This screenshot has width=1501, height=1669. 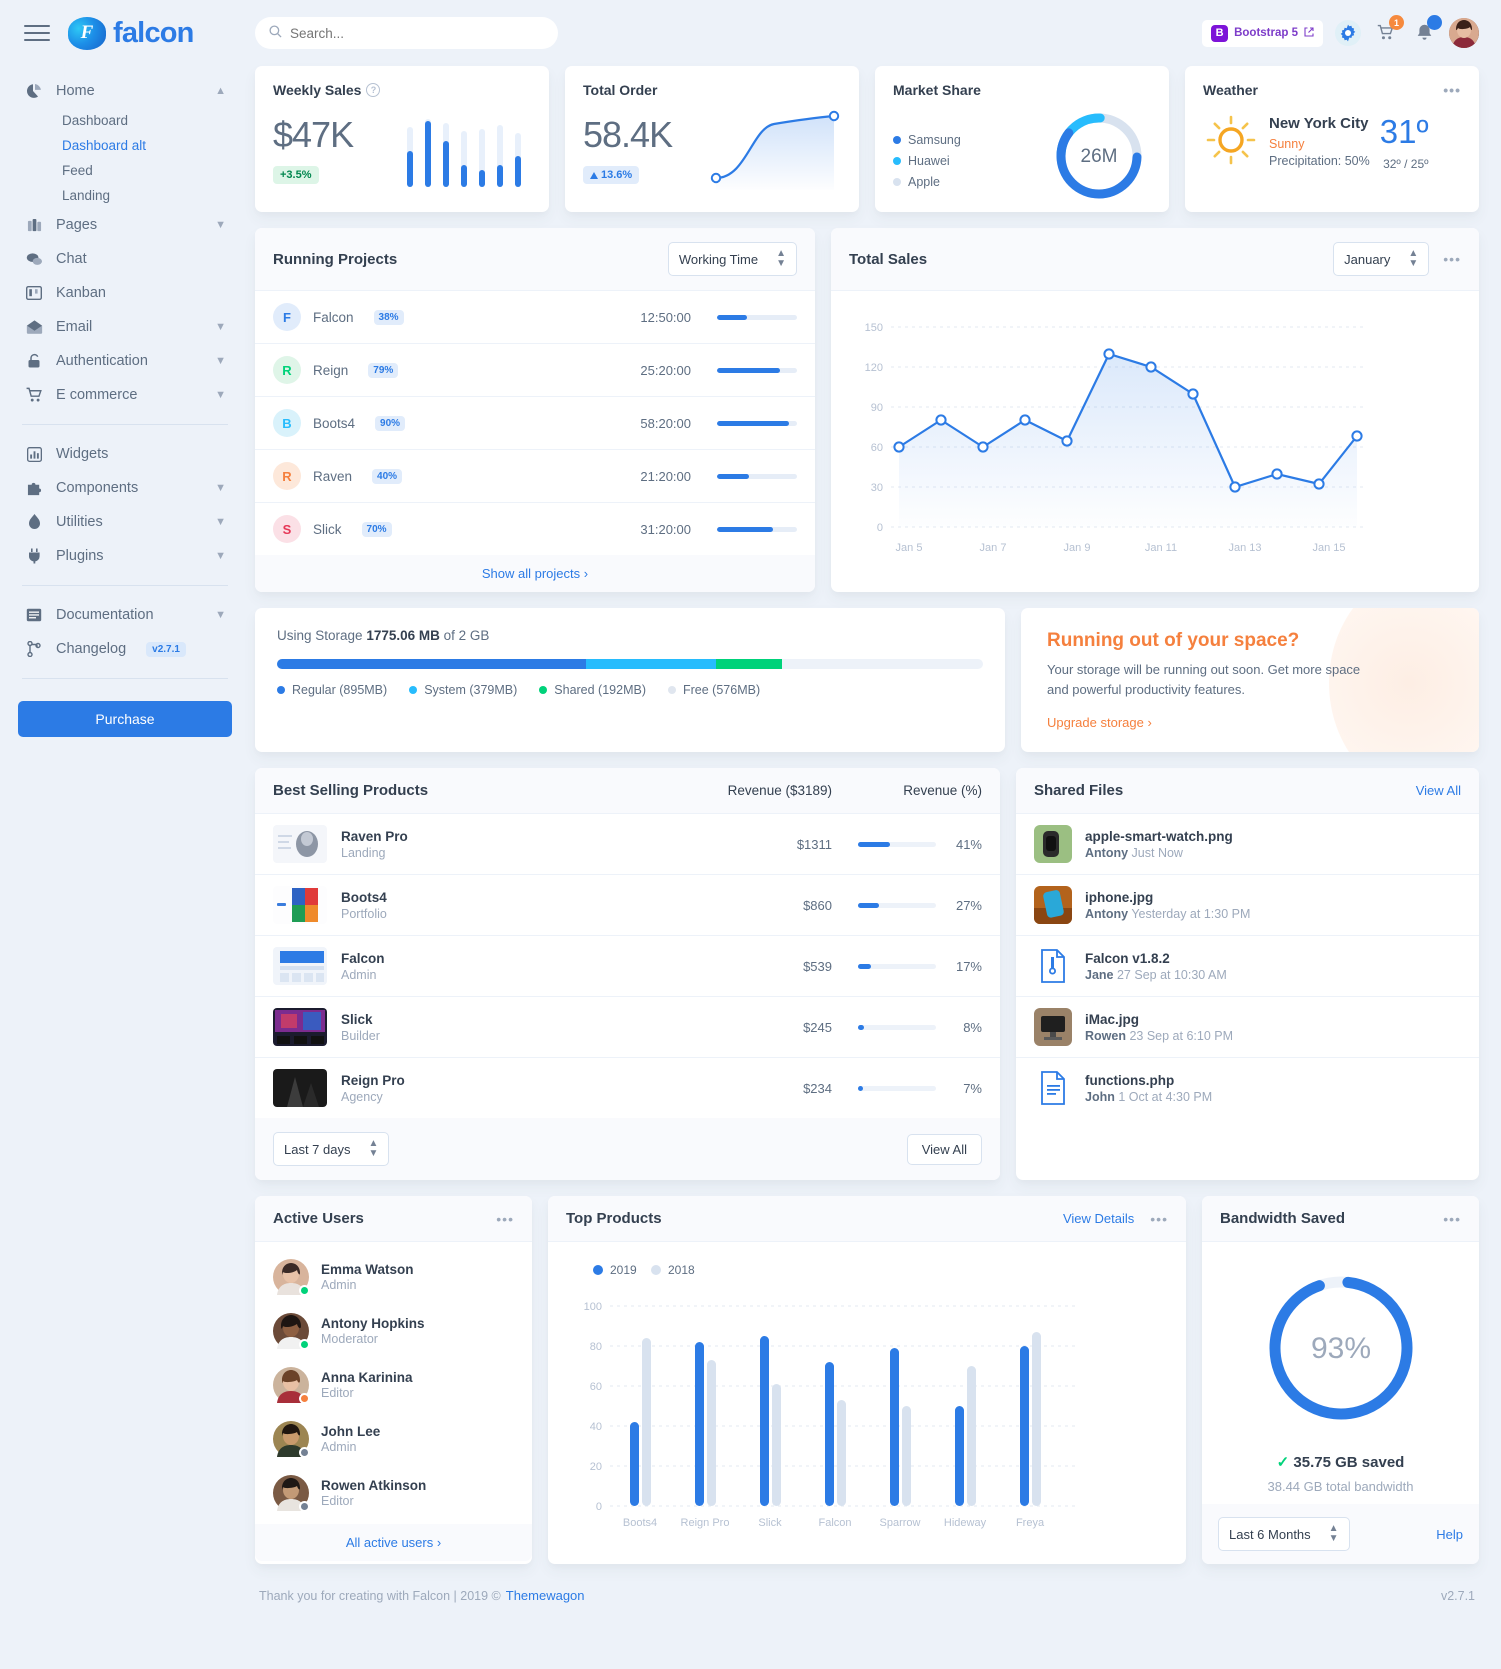 What do you see at coordinates (1404, 131) in the screenshot?
I see `weather-temp: 31º` at bounding box center [1404, 131].